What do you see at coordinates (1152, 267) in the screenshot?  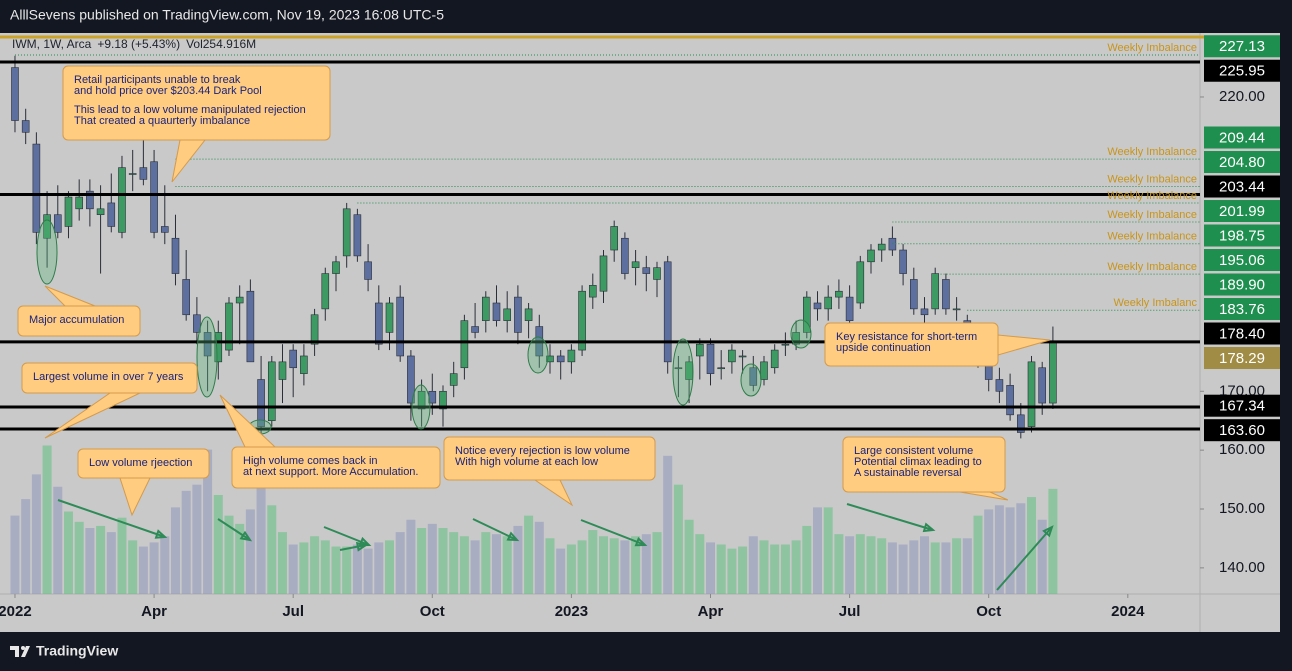 I see `imbalance-note: Weekly Imbalance` at bounding box center [1152, 267].